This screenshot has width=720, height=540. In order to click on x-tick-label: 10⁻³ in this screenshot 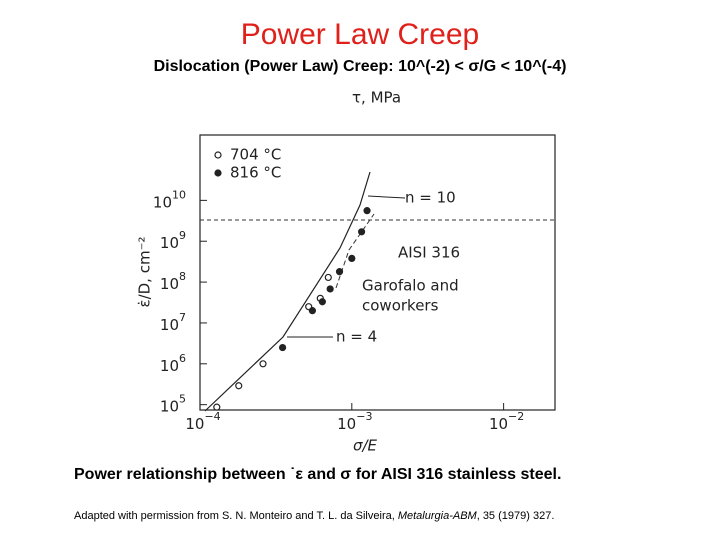, I will do `click(354, 421)`.